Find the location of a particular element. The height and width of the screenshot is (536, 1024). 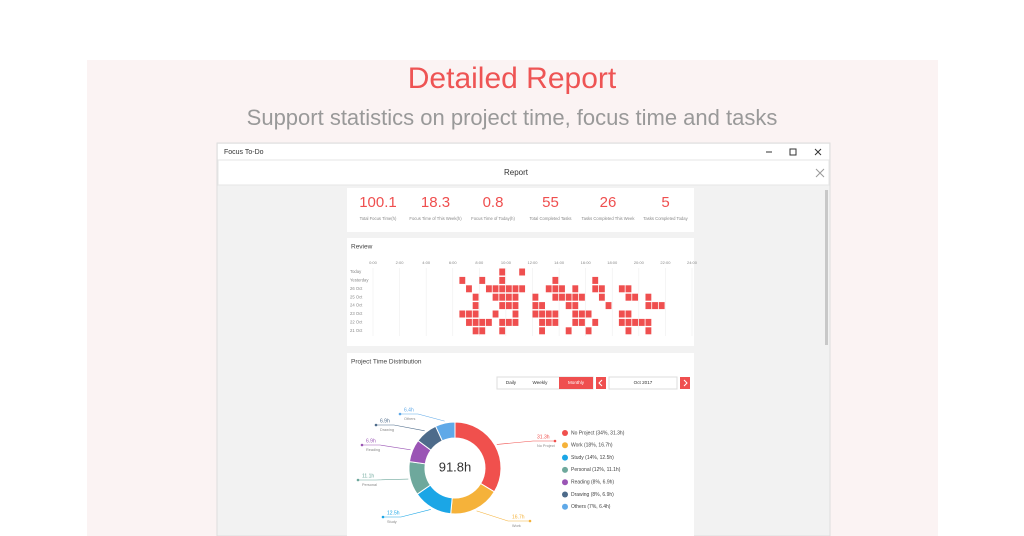

stat-value: 5 is located at coordinates (665, 202).